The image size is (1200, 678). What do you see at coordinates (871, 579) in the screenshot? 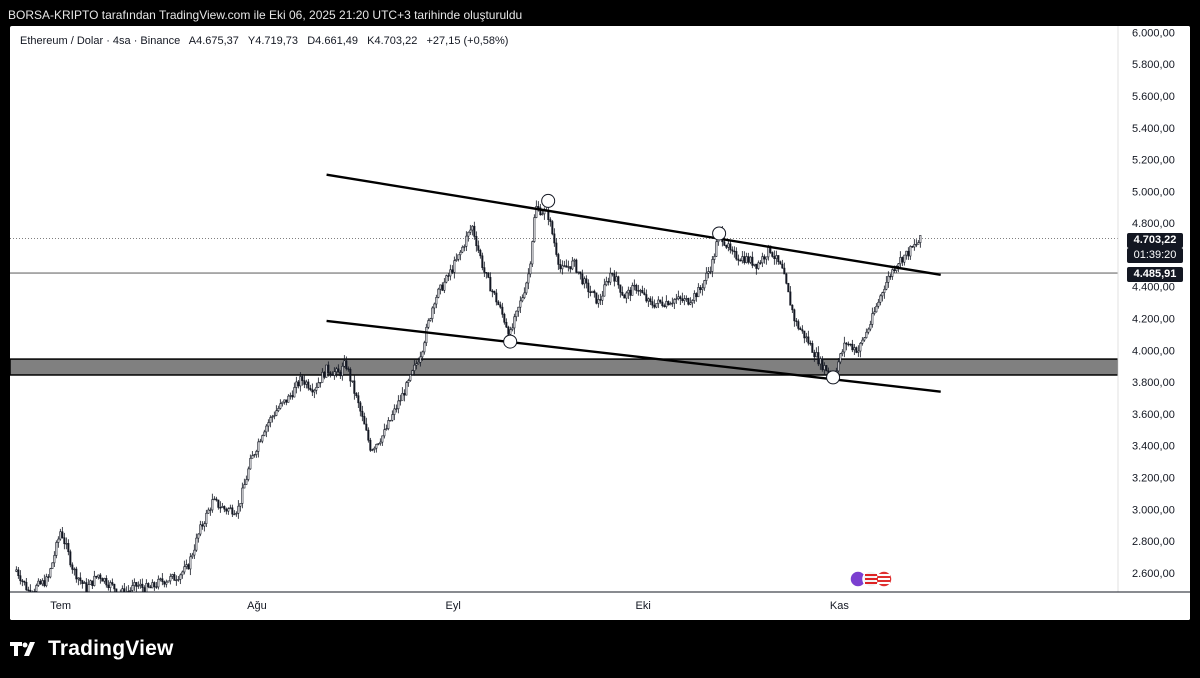
I see `flag-icons` at bounding box center [871, 579].